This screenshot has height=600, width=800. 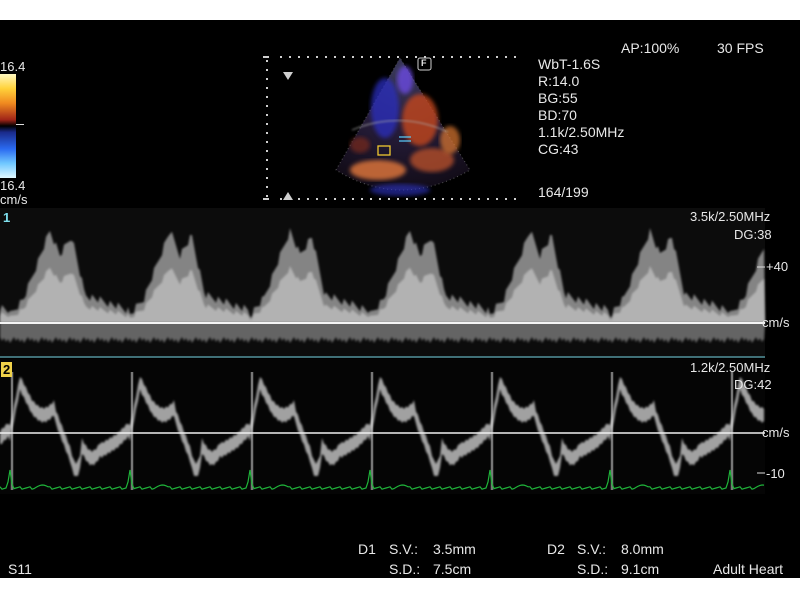 What do you see at coordinates (7, 217) in the screenshot?
I see `doppler-panel-1-number: 1` at bounding box center [7, 217].